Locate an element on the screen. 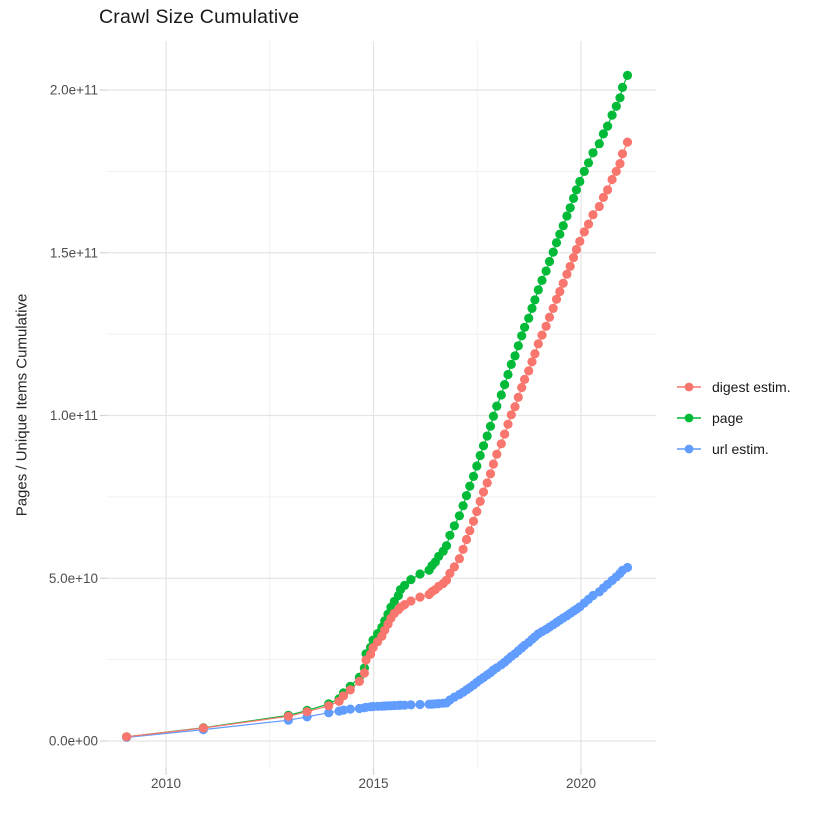 Image resolution: width=826 pixels, height=827 pixels. y-tick-label: 1.0e+11 is located at coordinates (74, 415).